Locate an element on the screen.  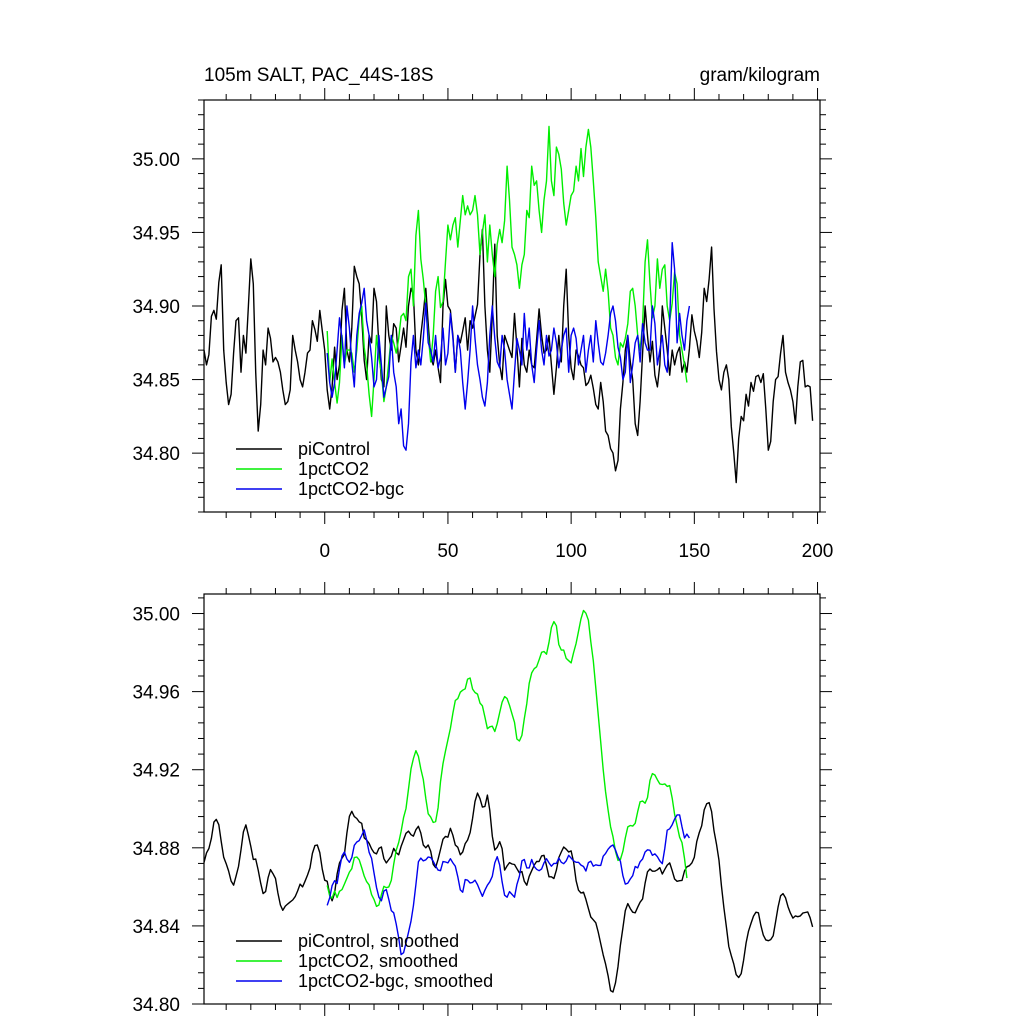
units-label: gram/kilogram is located at coordinates (759, 75).